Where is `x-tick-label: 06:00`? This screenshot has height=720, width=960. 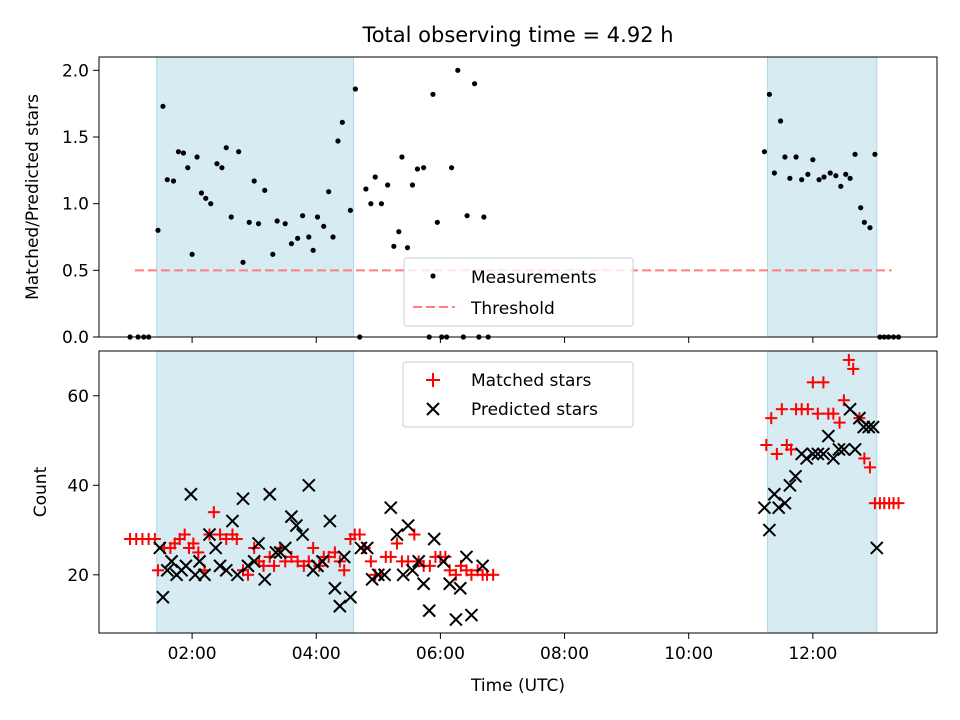
x-tick-label: 06:00 is located at coordinates (440, 654).